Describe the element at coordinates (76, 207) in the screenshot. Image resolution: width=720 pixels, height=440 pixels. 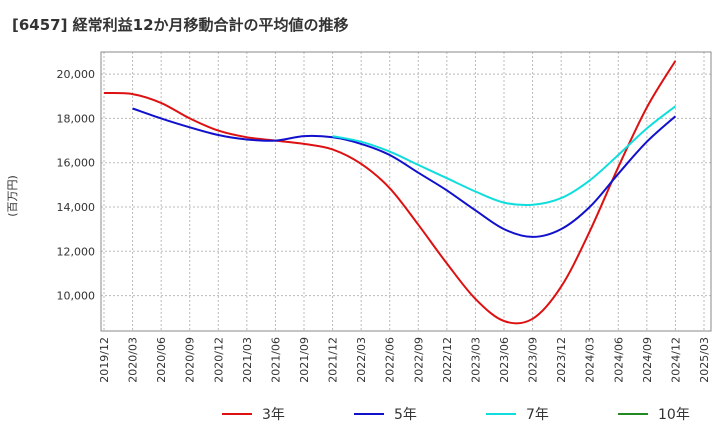
I see `y-tick-label: 14,000` at that location.